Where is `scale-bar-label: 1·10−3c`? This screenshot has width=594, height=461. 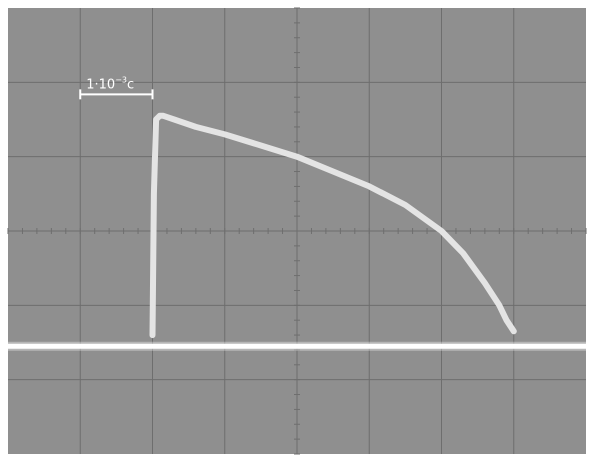
scale-bar-label: 1·10−3c is located at coordinates (110, 83).